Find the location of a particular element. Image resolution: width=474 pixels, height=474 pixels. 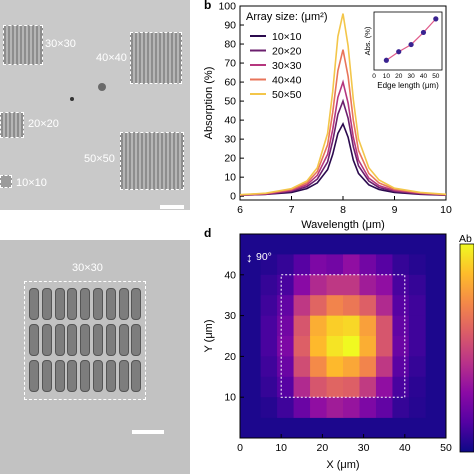

array-label: 40×40 is located at coordinates (111, 58).